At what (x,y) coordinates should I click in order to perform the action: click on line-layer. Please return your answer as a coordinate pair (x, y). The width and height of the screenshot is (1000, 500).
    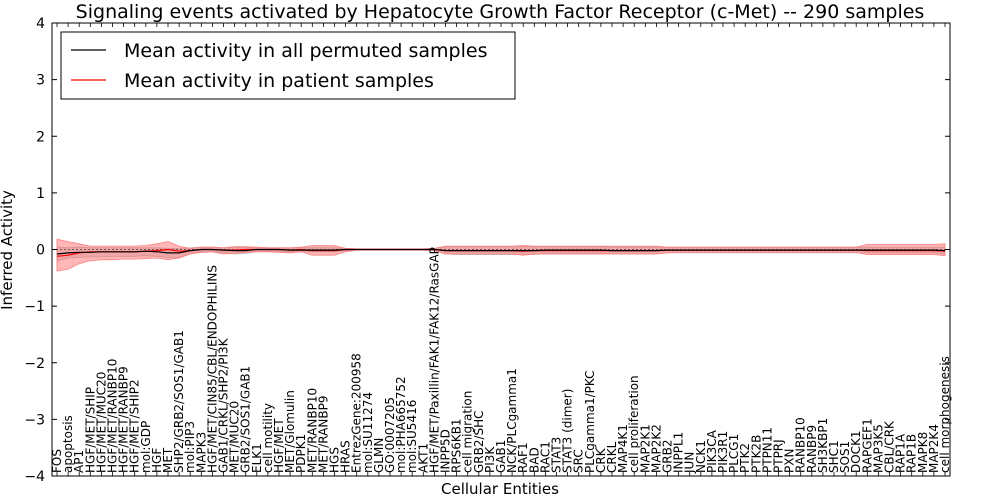
    Looking at the image, I should click on (501, 252).